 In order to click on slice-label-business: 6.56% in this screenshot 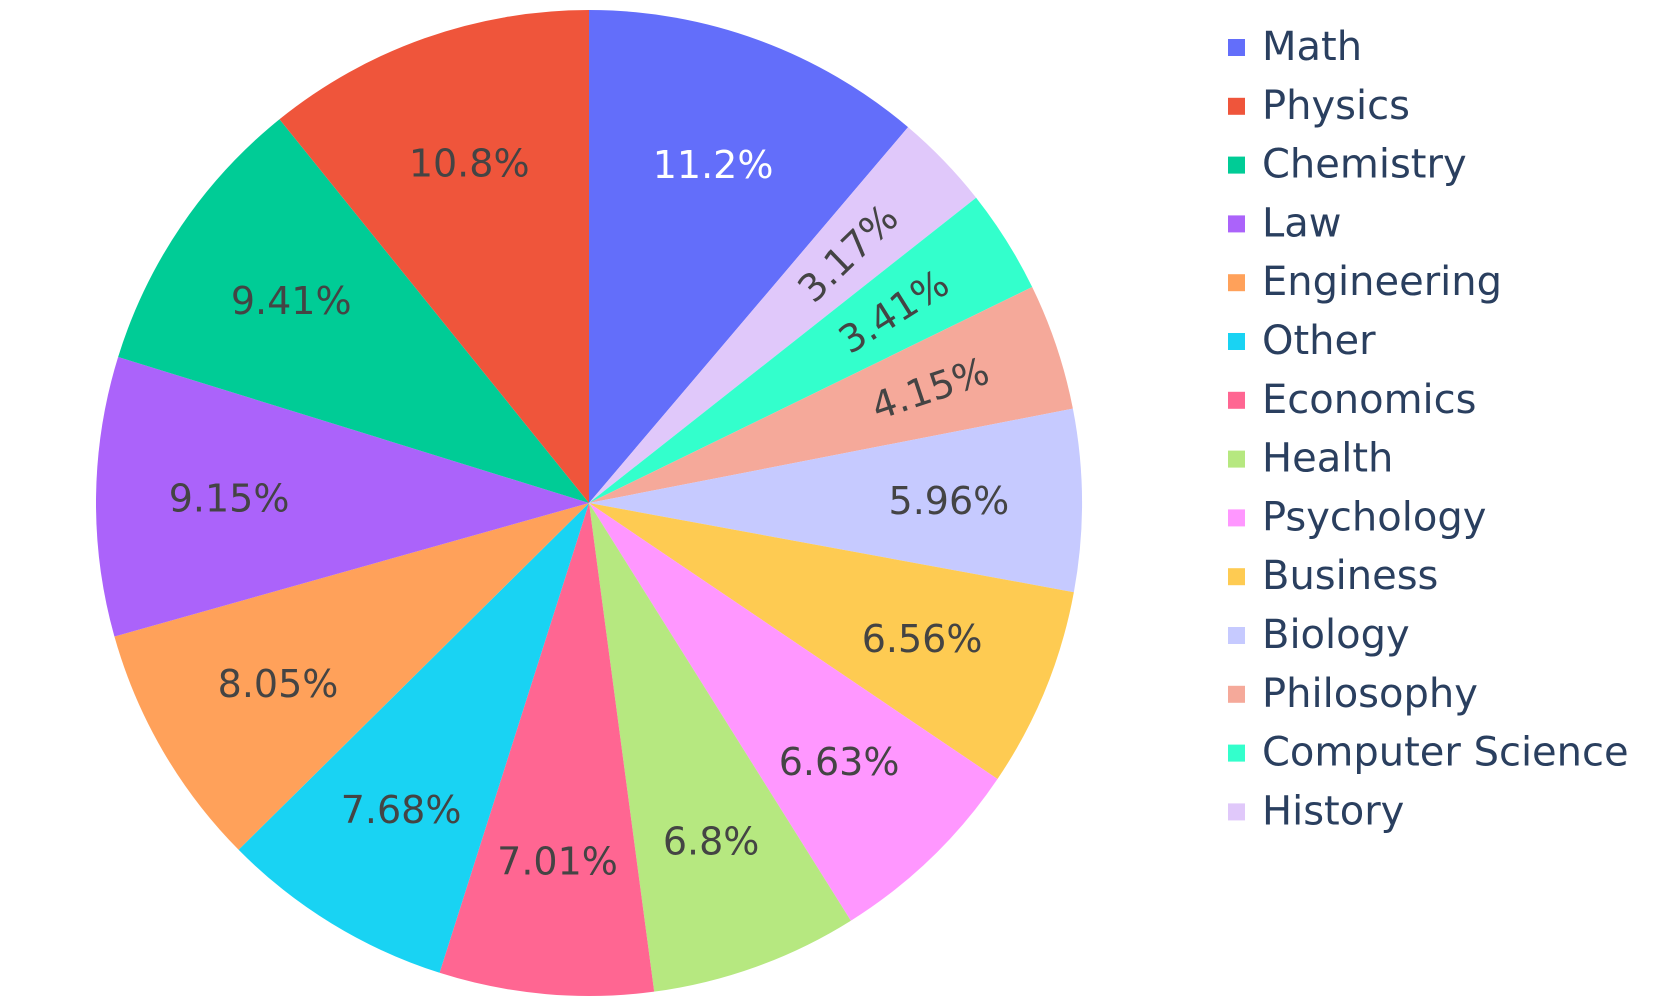, I will do `click(922, 639)`.